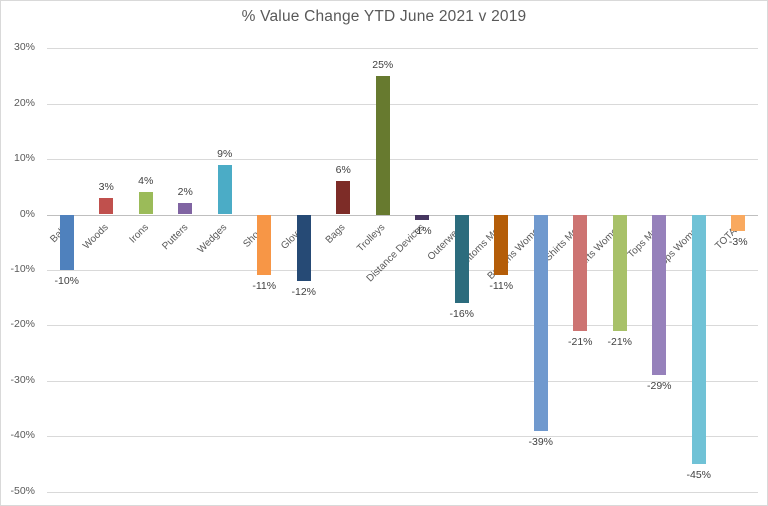  Describe the element at coordinates (22, 379) in the screenshot. I see `y-axis-tick-label: -30%` at that location.